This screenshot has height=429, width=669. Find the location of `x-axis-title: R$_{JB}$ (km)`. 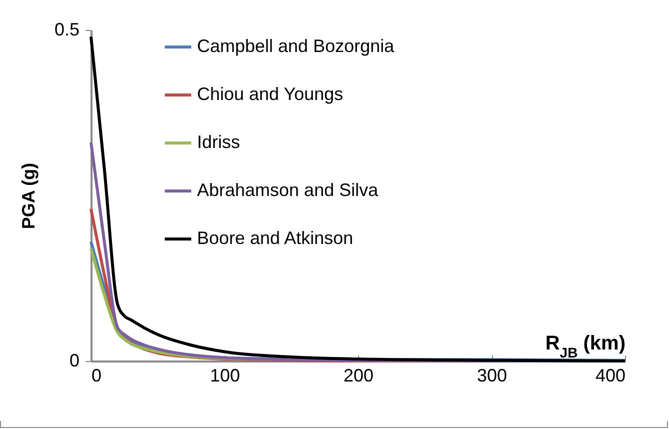

x-axis-title: R$_{JB}$ (km) is located at coordinates (585, 346).